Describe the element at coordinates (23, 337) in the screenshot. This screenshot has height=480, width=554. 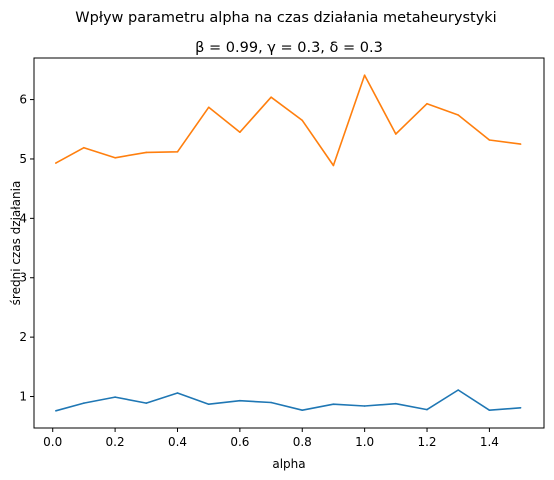
I see `y-tick-label: 2` at that location.